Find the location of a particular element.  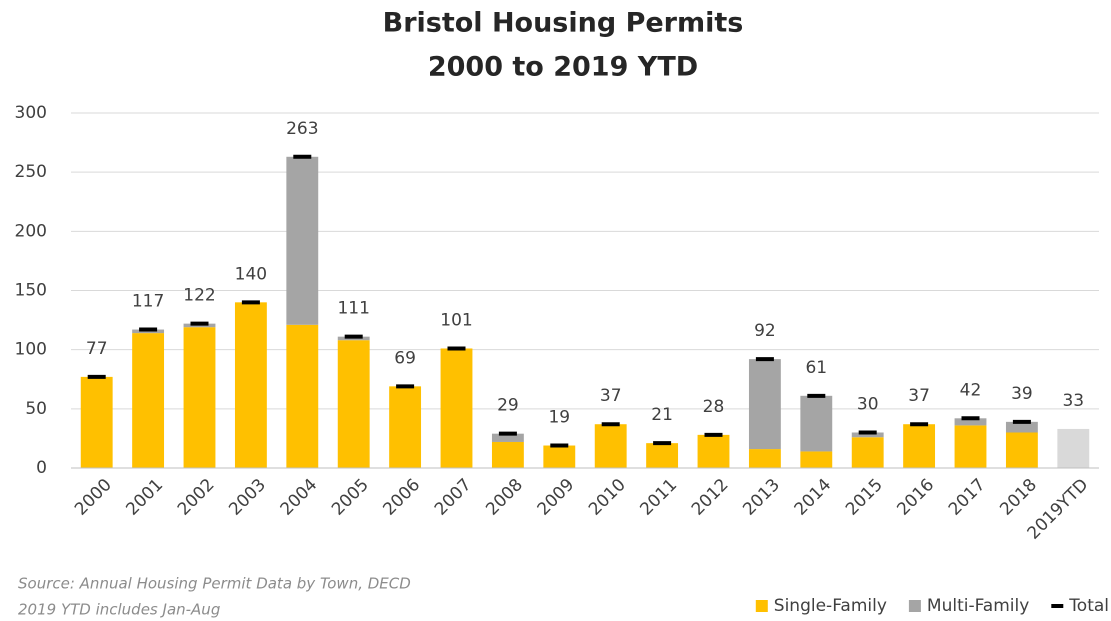

data-label: 42 is located at coordinates (971, 390).